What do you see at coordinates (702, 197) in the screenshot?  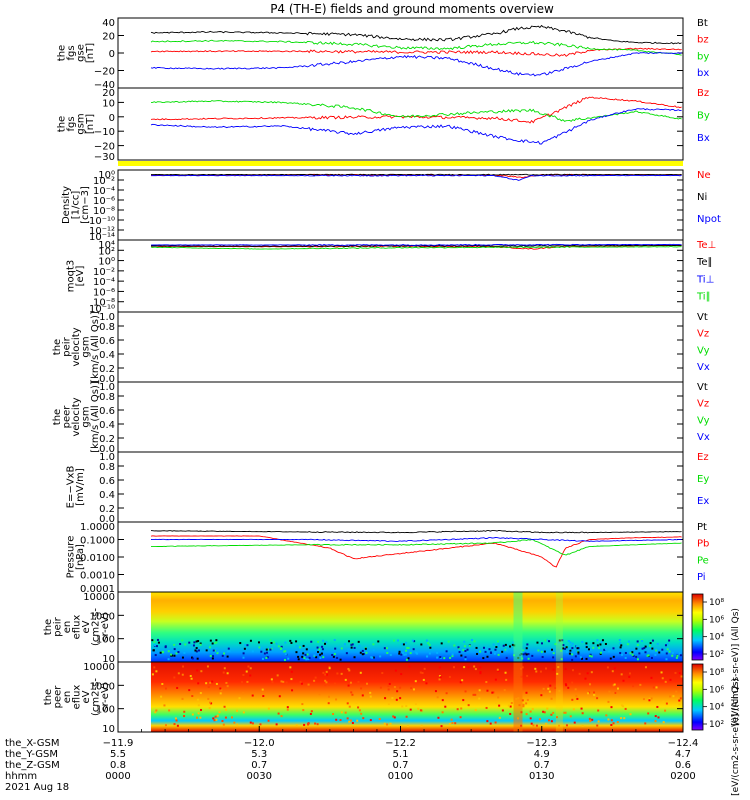 I see `legend-Ni: Ni` at bounding box center [702, 197].